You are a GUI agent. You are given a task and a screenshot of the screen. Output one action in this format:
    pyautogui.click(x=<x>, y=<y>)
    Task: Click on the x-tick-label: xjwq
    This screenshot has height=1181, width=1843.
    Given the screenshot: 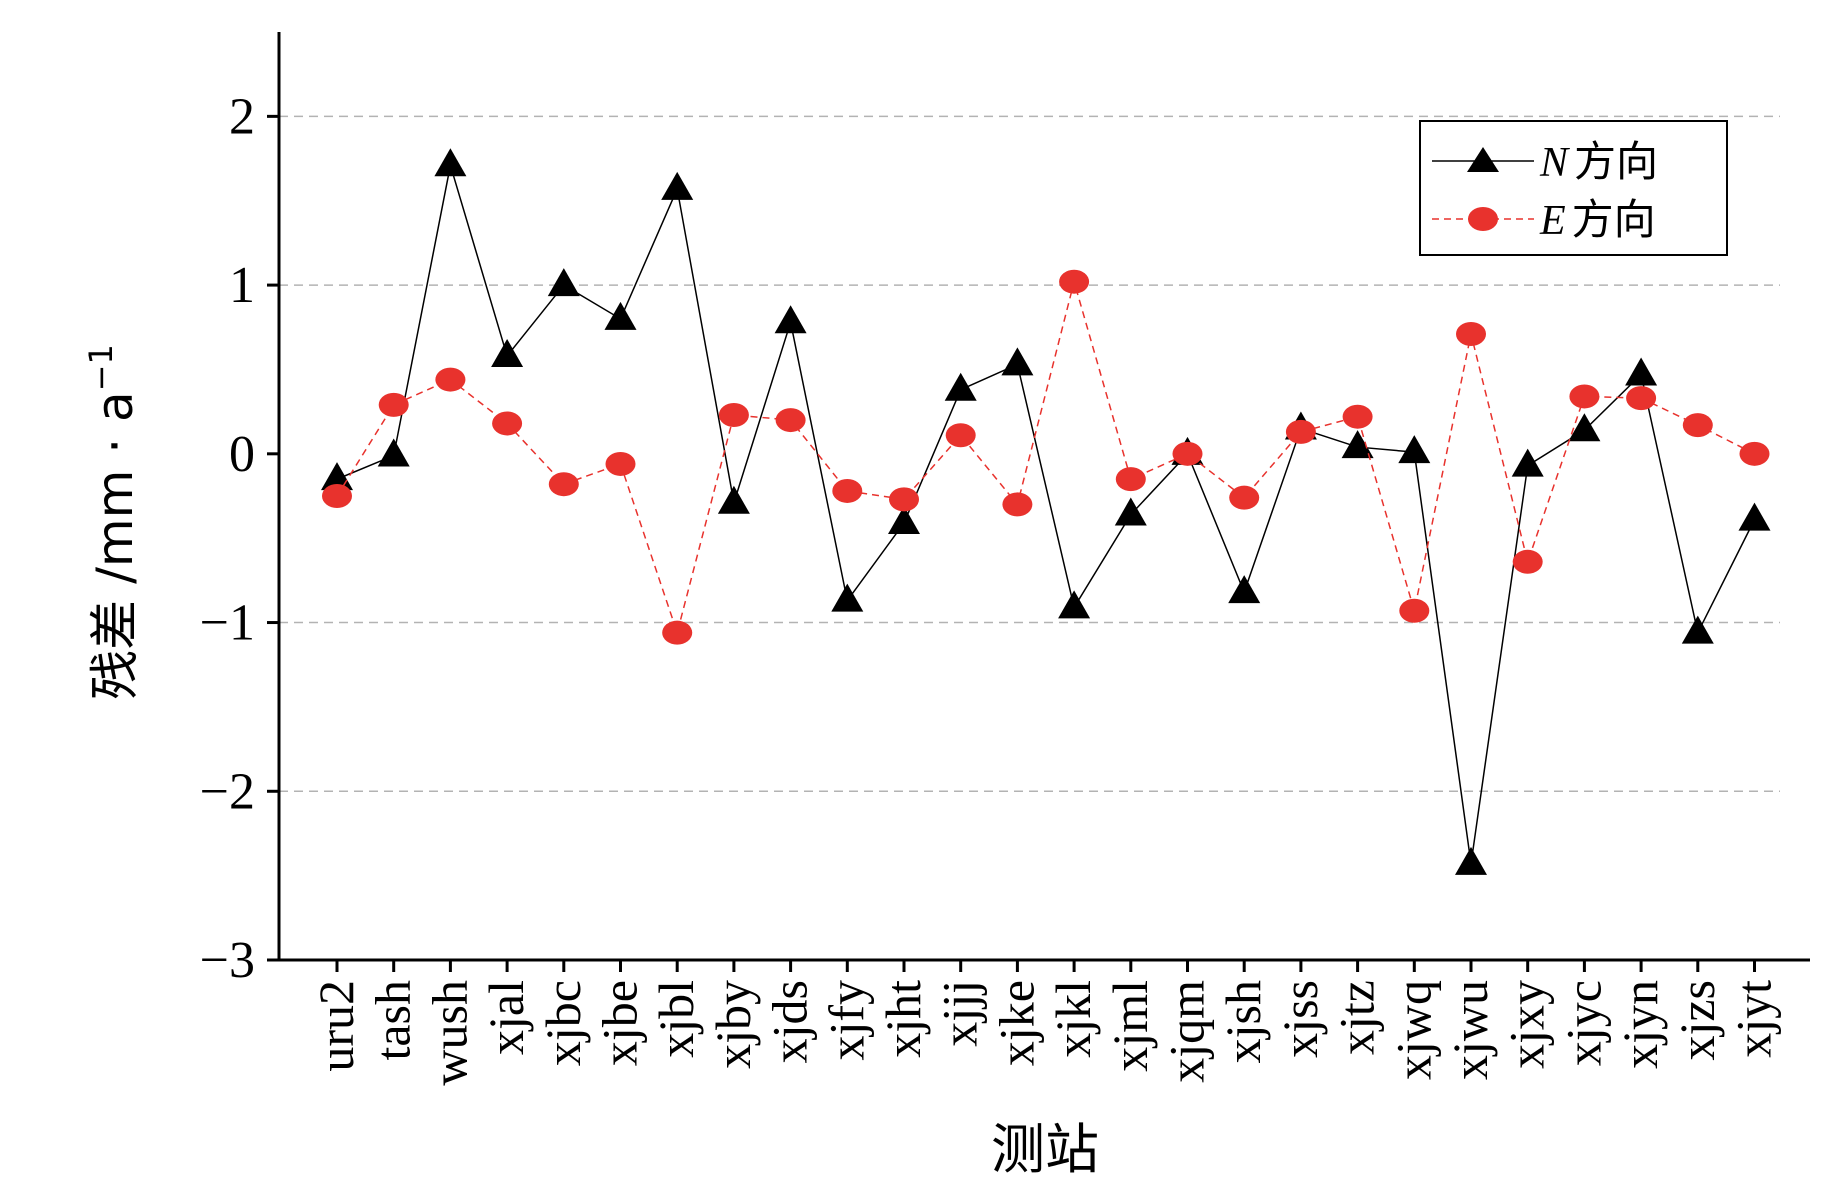 What is the action you would take?
    pyautogui.click(x=1413, y=1030)
    